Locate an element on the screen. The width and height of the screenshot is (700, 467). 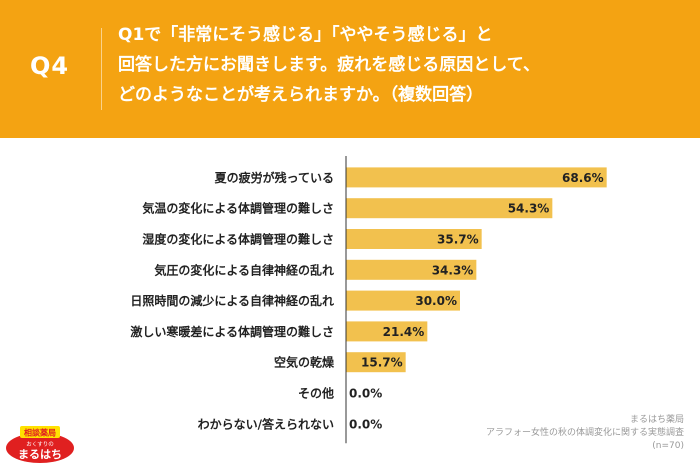
survey-footnote: まるはち薬局 アラフォー女性の秋の体調変化に関する実態調査 (n=70) is located at coordinates (585, 433).